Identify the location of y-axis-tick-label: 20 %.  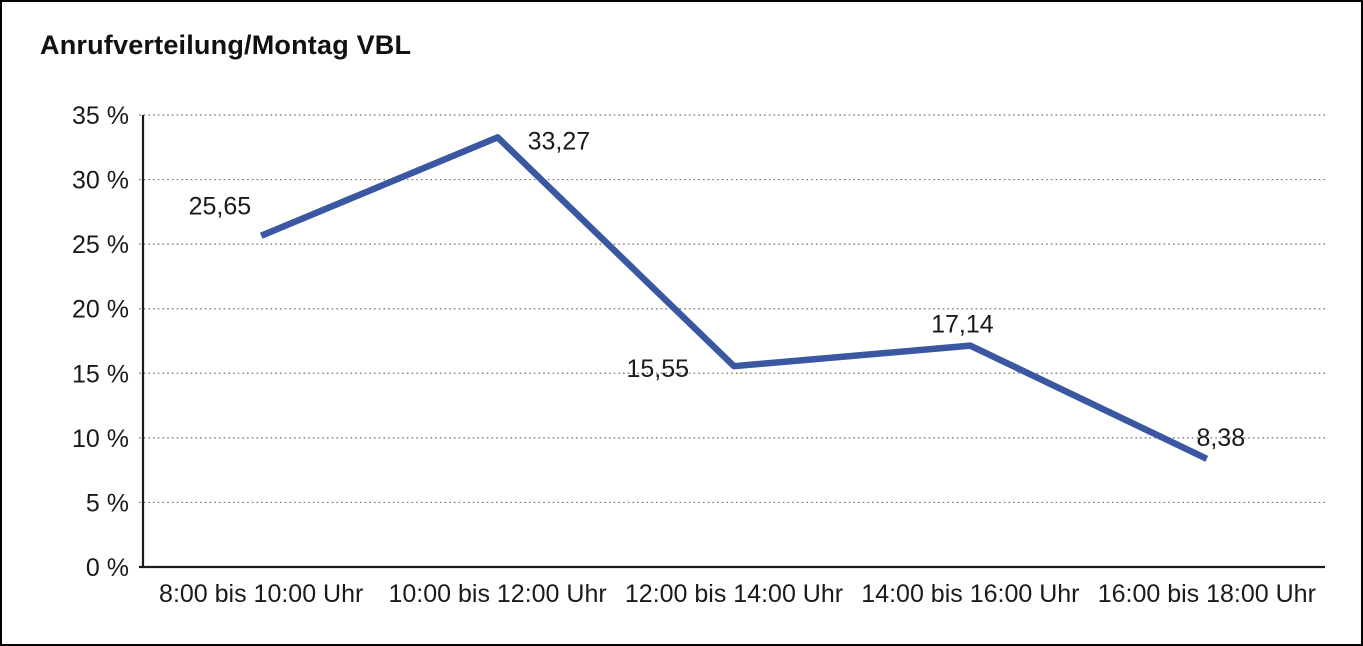
(100, 310).